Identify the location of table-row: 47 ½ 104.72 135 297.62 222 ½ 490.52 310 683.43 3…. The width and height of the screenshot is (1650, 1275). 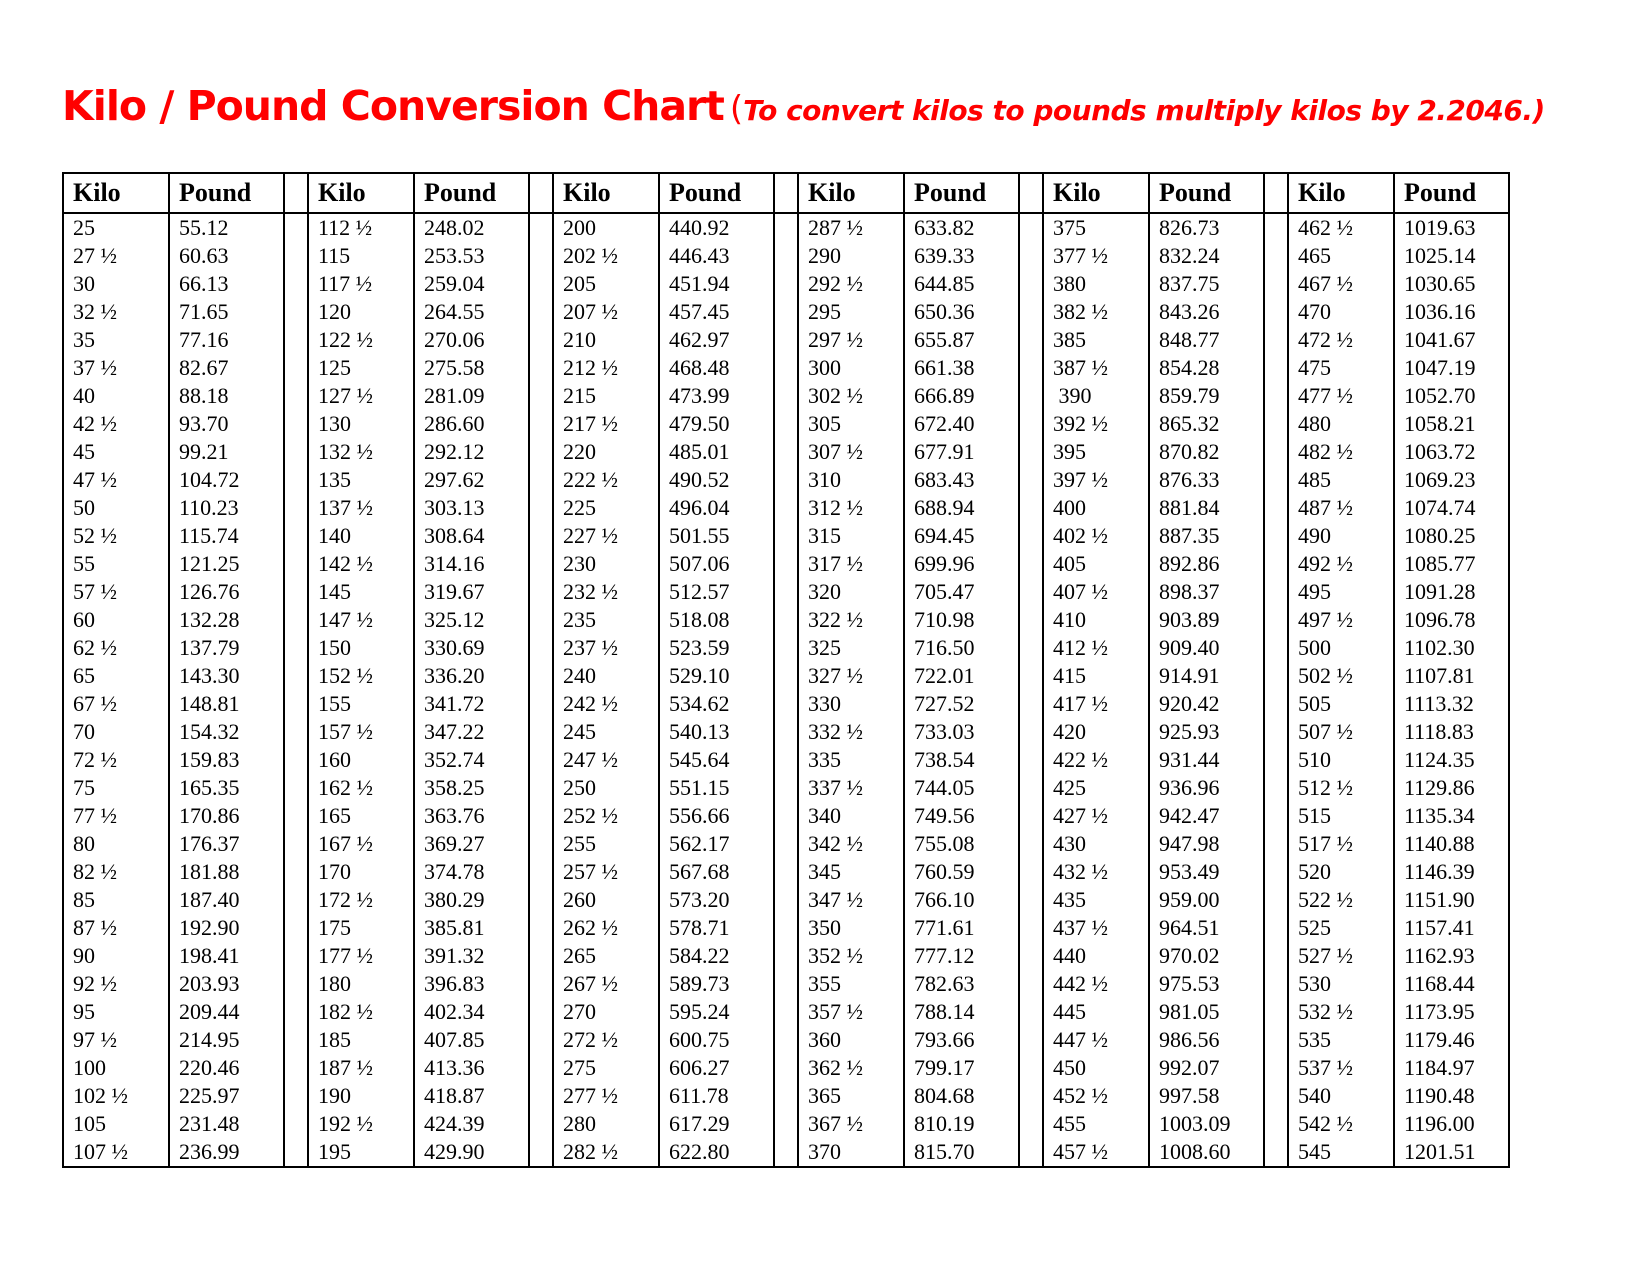
(786, 480).